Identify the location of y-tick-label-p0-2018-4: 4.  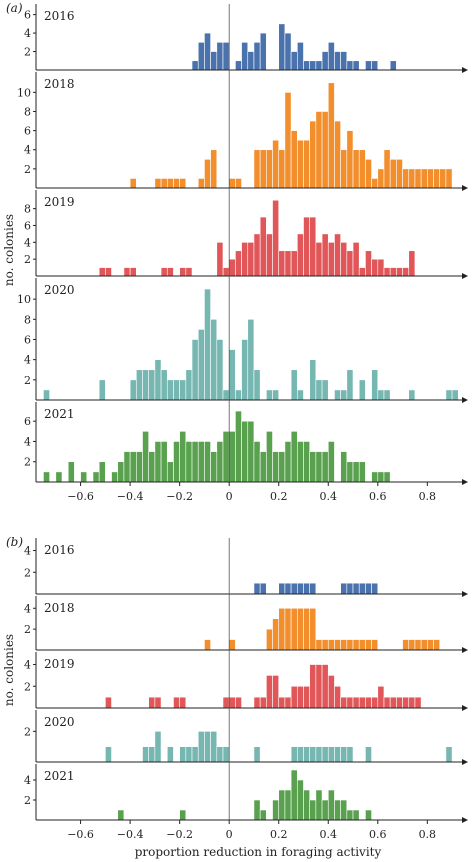
(27, 150).